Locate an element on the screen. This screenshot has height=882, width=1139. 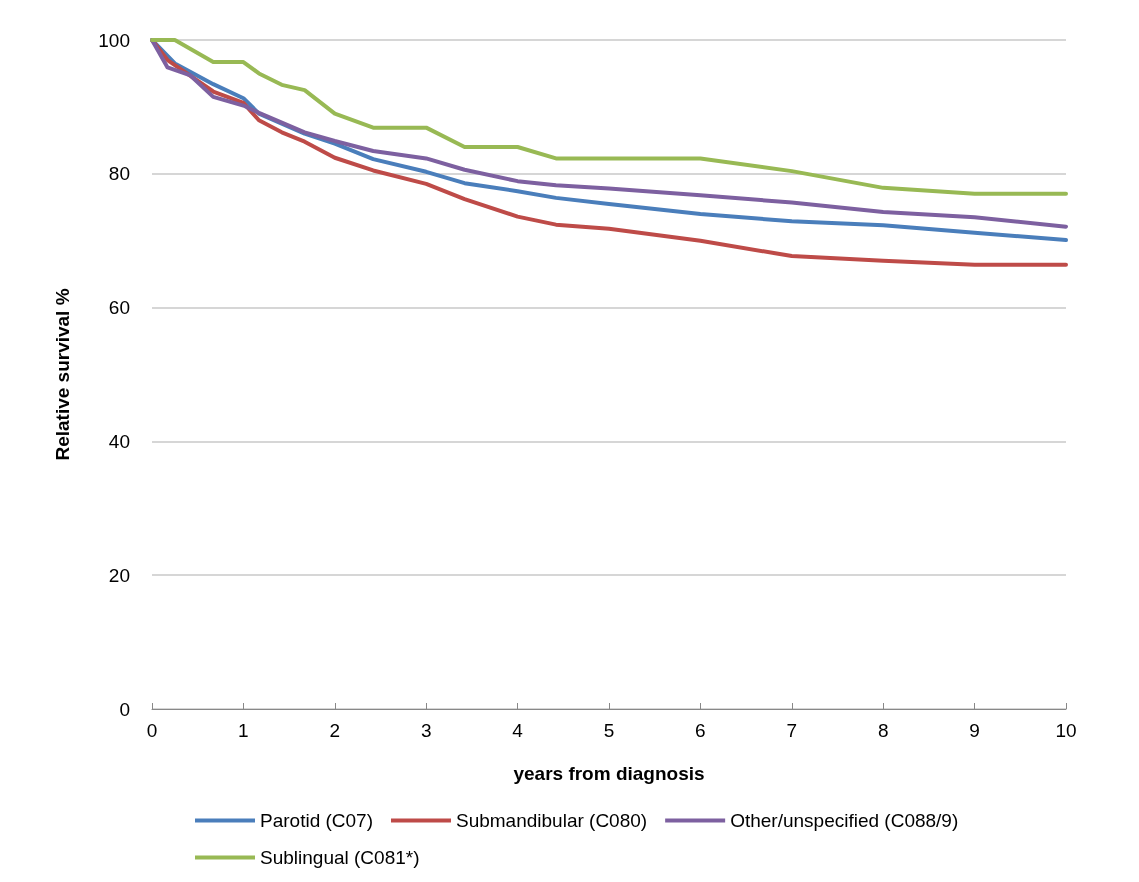
x-axis-title: years from diagnosis is located at coordinates (609, 773).